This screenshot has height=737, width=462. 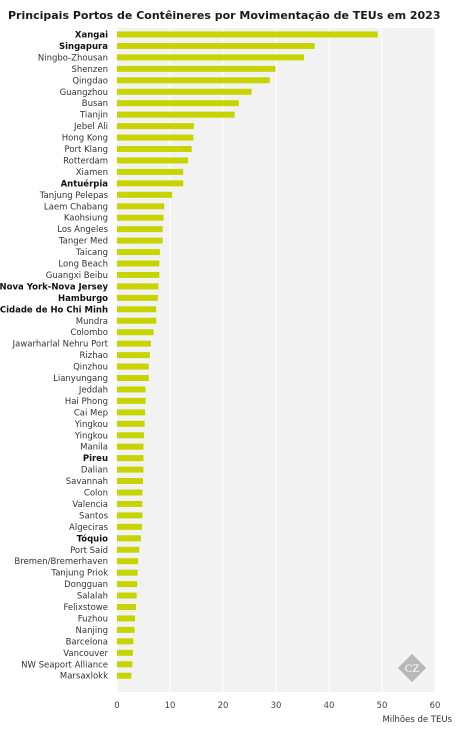 What do you see at coordinates (90, 368) in the screenshot?
I see `category-label: Qinzhou` at bounding box center [90, 368].